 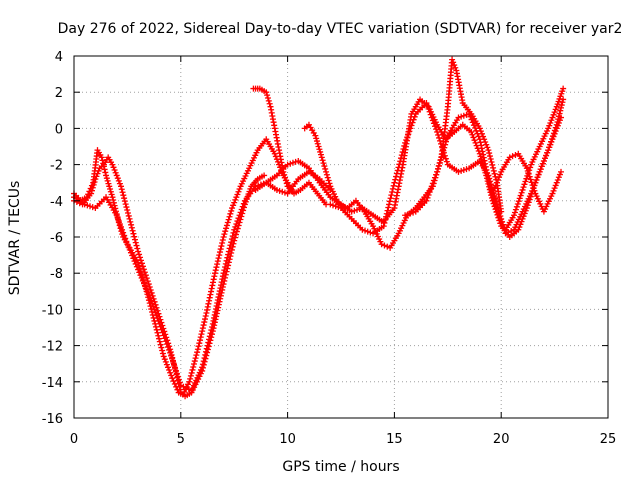 I want to click on y-tick-label: -16, so click(x=52, y=419).